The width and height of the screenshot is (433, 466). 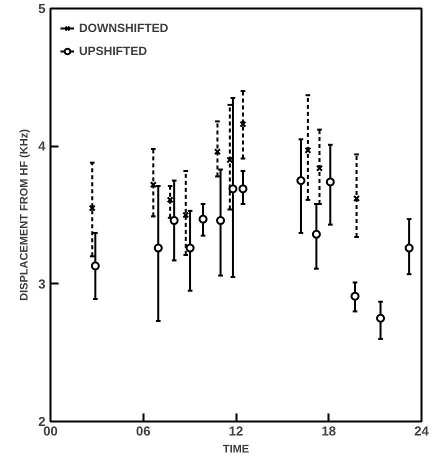 What do you see at coordinates (42, 146) in the screenshot?
I see `y-tick-label: 4` at bounding box center [42, 146].